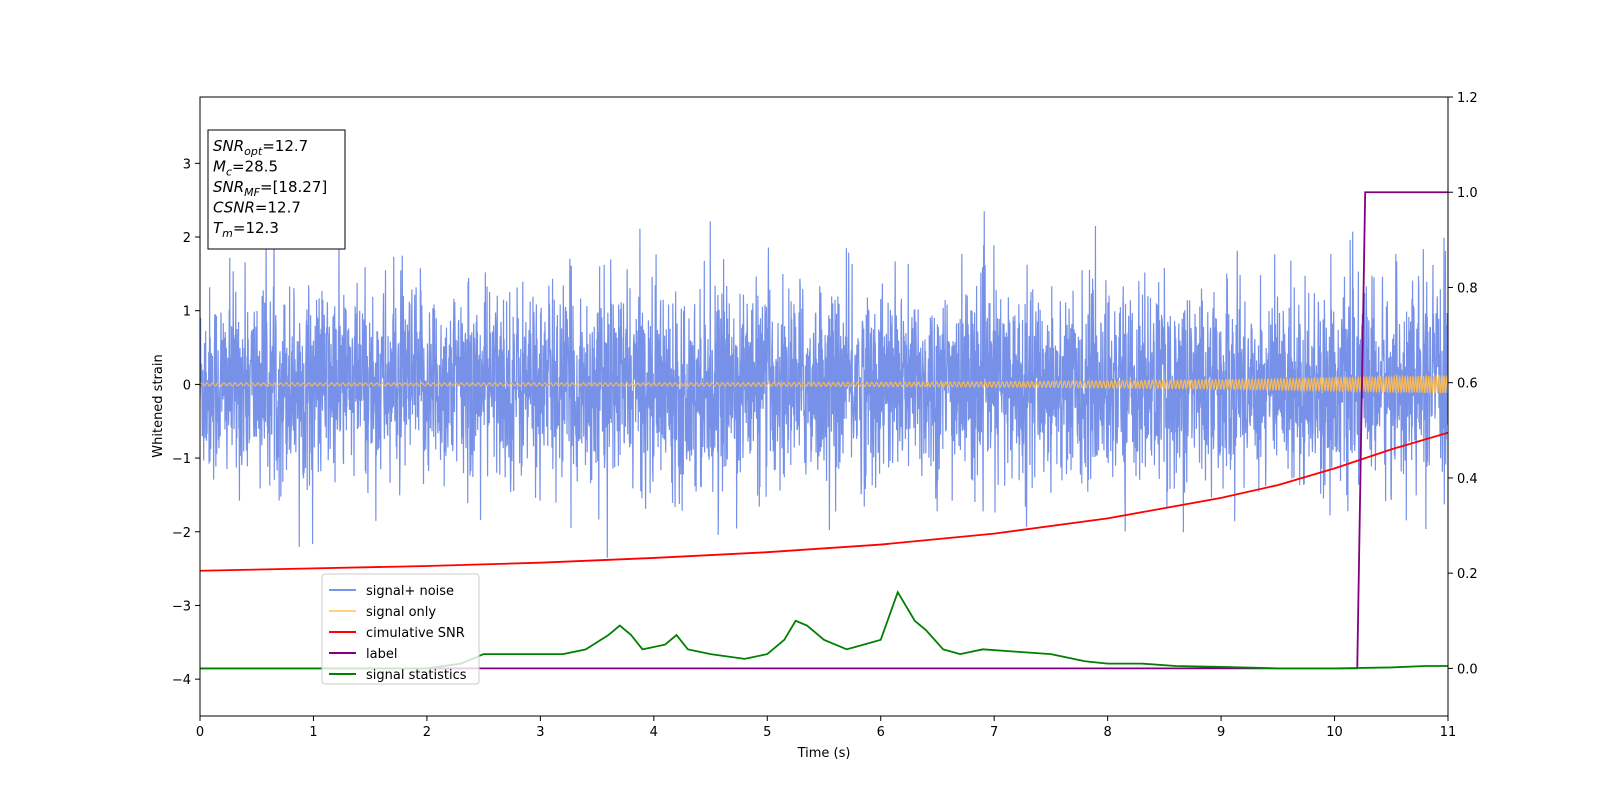 This screenshot has width=1600, height=800. Describe the element at coordinates (1334, 732) in the screenshot. I see `x-tick-label: 10` at that location.